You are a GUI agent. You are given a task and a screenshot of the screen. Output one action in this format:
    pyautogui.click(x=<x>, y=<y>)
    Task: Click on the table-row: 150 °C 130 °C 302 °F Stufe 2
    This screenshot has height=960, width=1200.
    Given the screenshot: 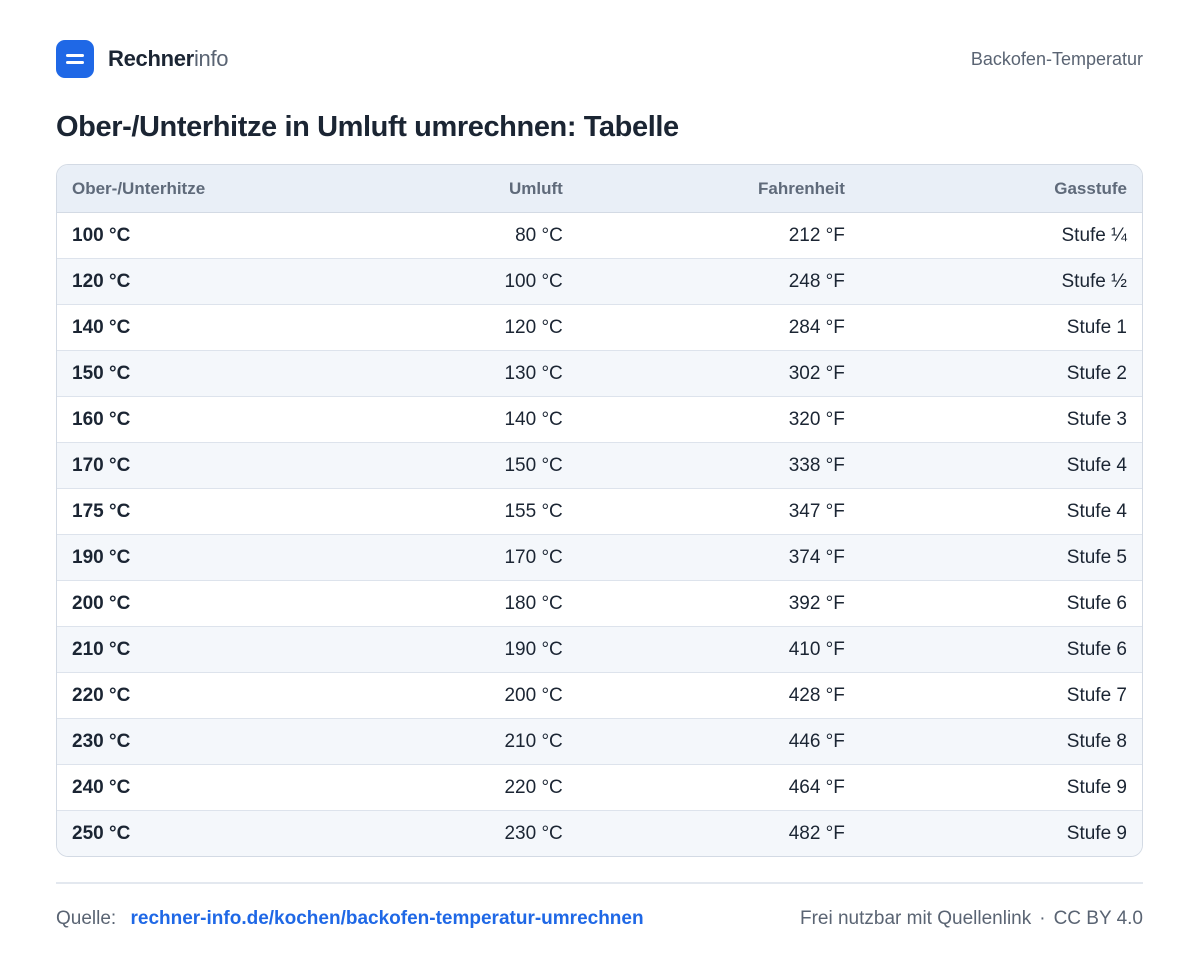 What is the action you would take?
    pyautogui.click(x=599, y=373)
    